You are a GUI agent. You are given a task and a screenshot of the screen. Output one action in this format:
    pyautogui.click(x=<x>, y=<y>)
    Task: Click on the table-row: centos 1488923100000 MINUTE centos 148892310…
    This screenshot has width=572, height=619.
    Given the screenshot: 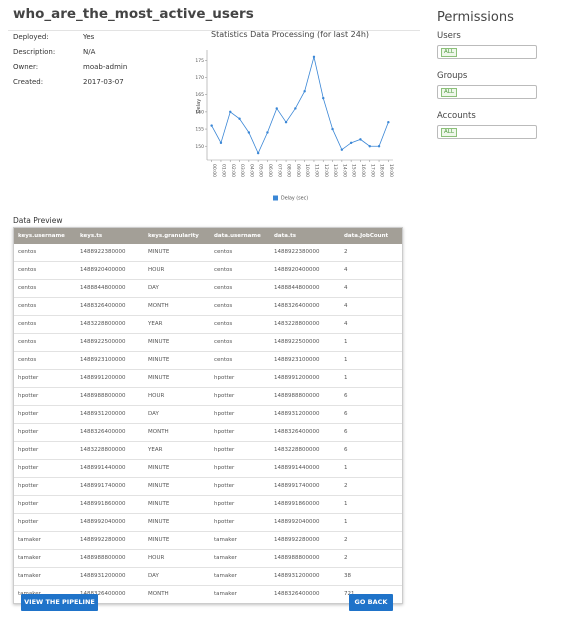 What is the action you would take?
    pyautogui.click(x=208, y=361)
    